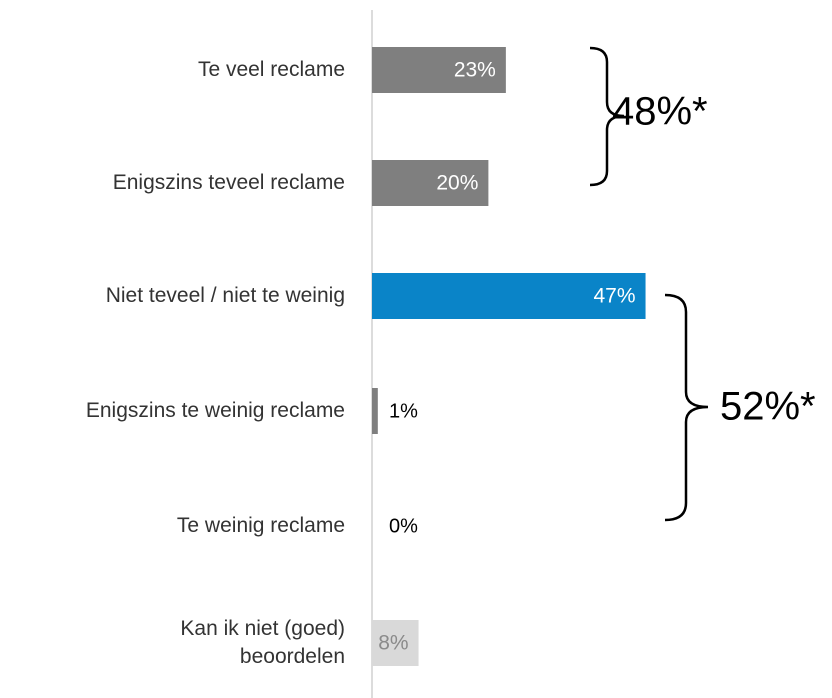 This screenshot has height=698, width=832. I want to click on annotation: 52%*, so click(768, 407).